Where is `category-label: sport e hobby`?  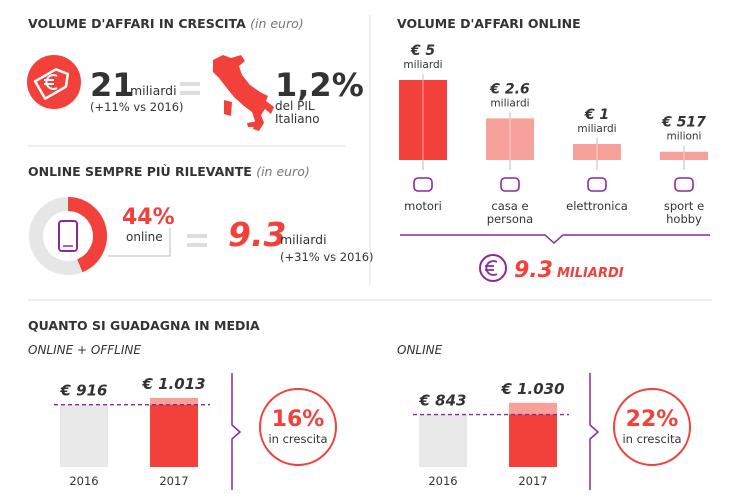
category-label: sport e hobby is located at coordinates (684, 213).